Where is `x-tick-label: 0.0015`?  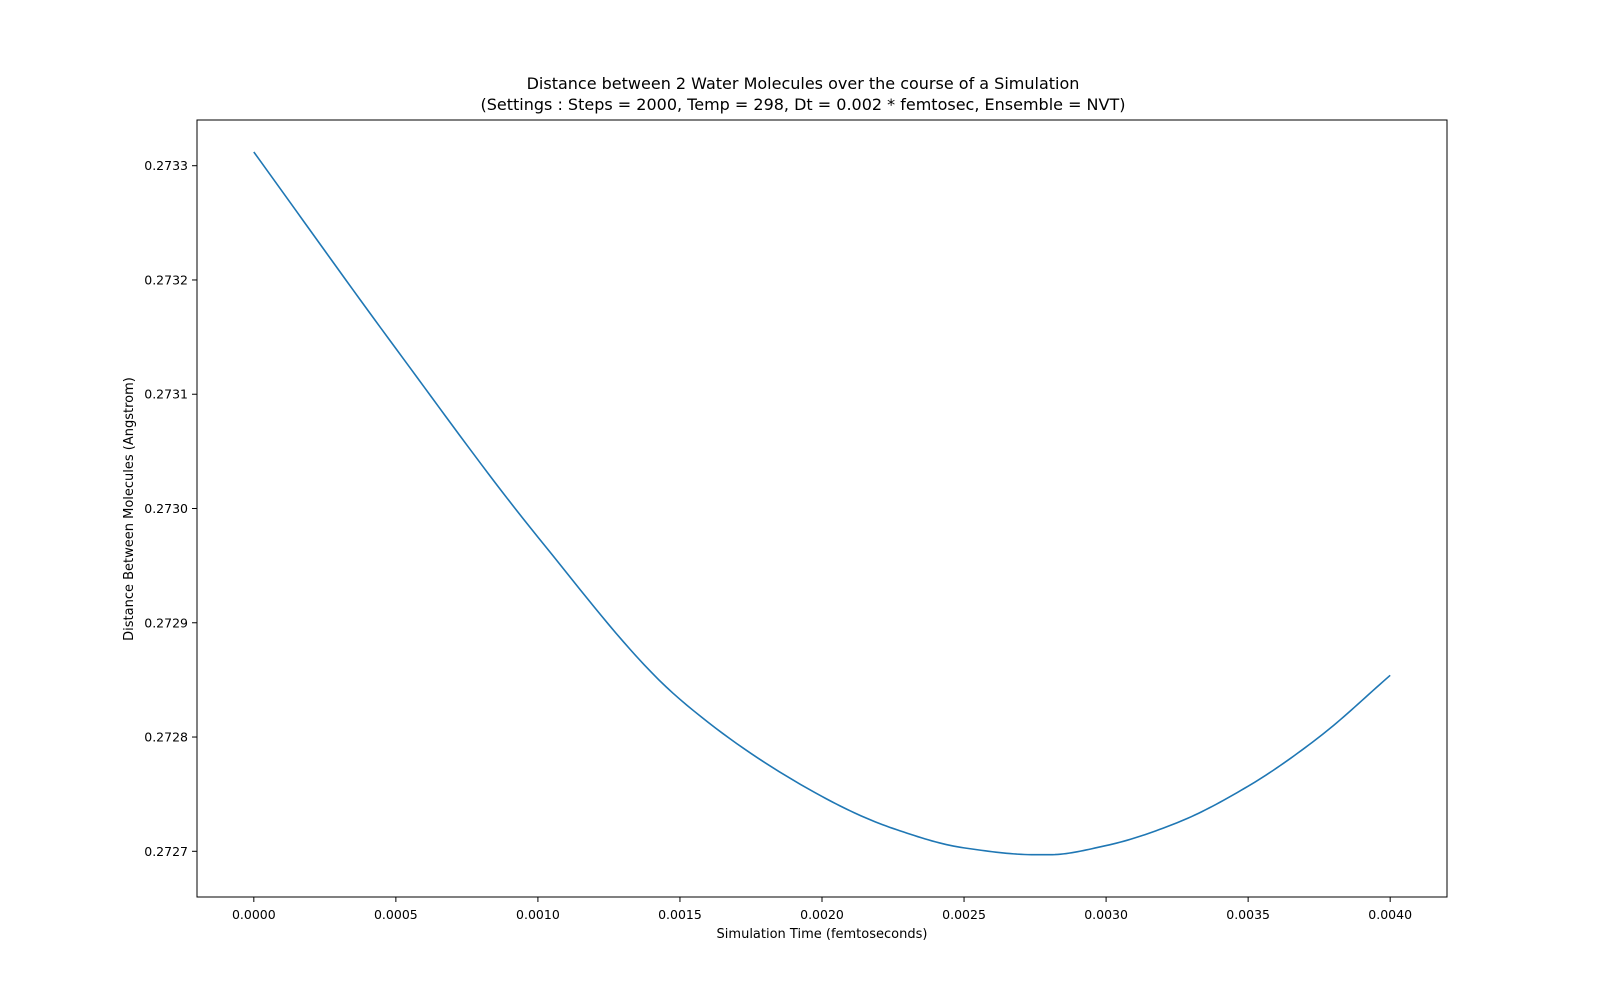 x-tick-label: 0.0015 is located at coordinates (680, 914).